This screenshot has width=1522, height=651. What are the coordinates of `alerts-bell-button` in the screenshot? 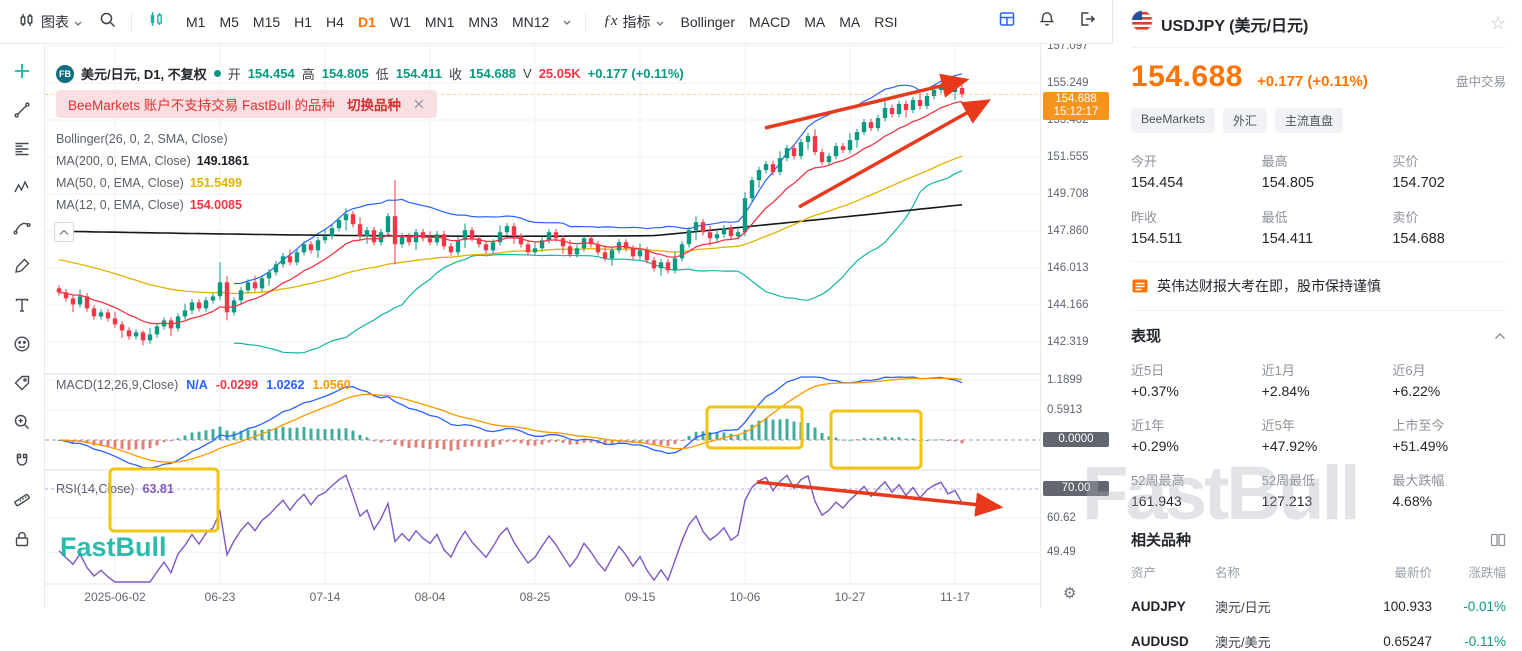 It's located at (1047, 22).